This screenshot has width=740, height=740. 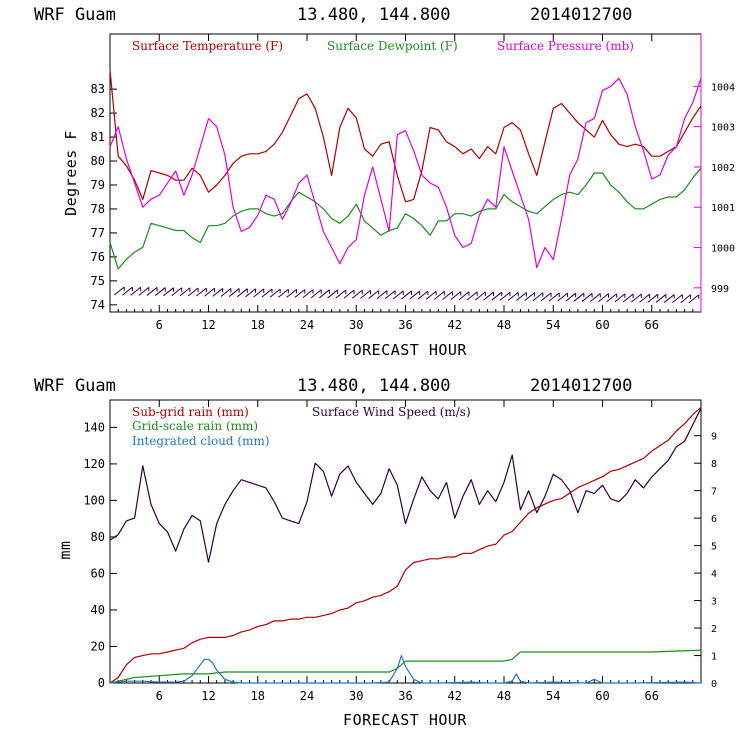 What do you see at coordinates (195, 426) in the screenshot?
I see `legend-gridscale-rain: Grid-scale rain (mm)` at bounding box center [195, 426].